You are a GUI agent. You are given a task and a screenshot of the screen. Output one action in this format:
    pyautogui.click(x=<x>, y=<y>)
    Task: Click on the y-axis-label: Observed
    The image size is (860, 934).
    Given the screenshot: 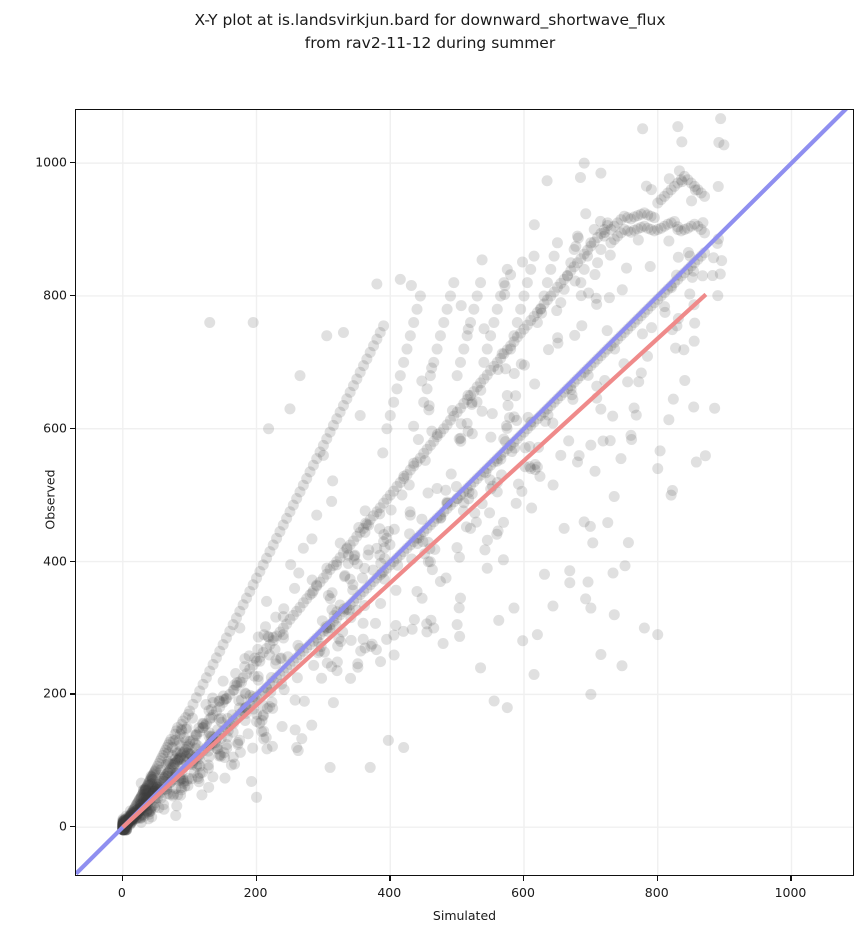 What is the action you would take?
    pyautogui.click(x=50, y=499)
    